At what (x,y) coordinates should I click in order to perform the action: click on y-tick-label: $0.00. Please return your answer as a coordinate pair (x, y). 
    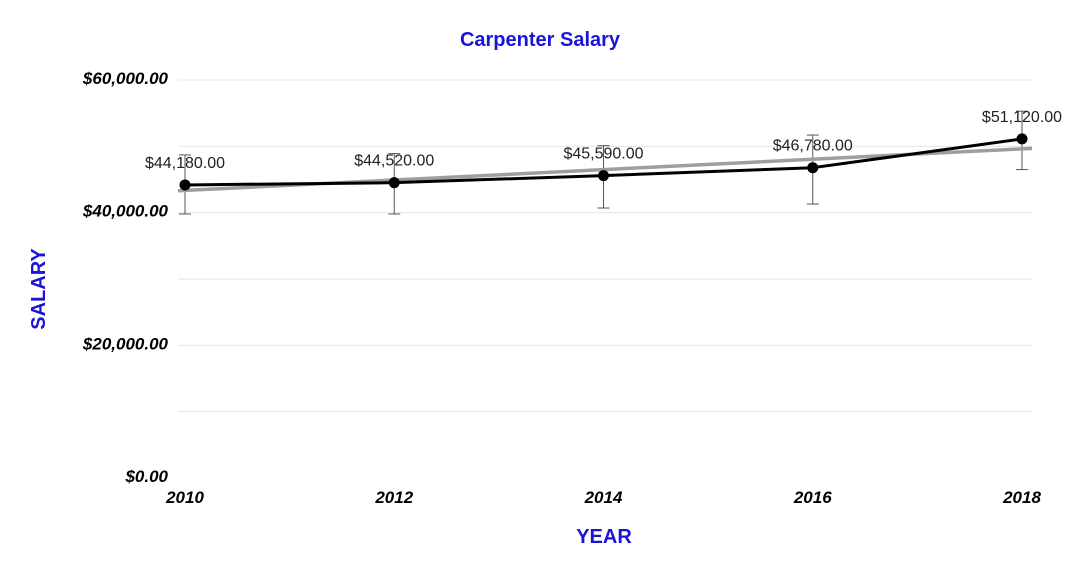
    Looking at the image, I should click on (146, 476).